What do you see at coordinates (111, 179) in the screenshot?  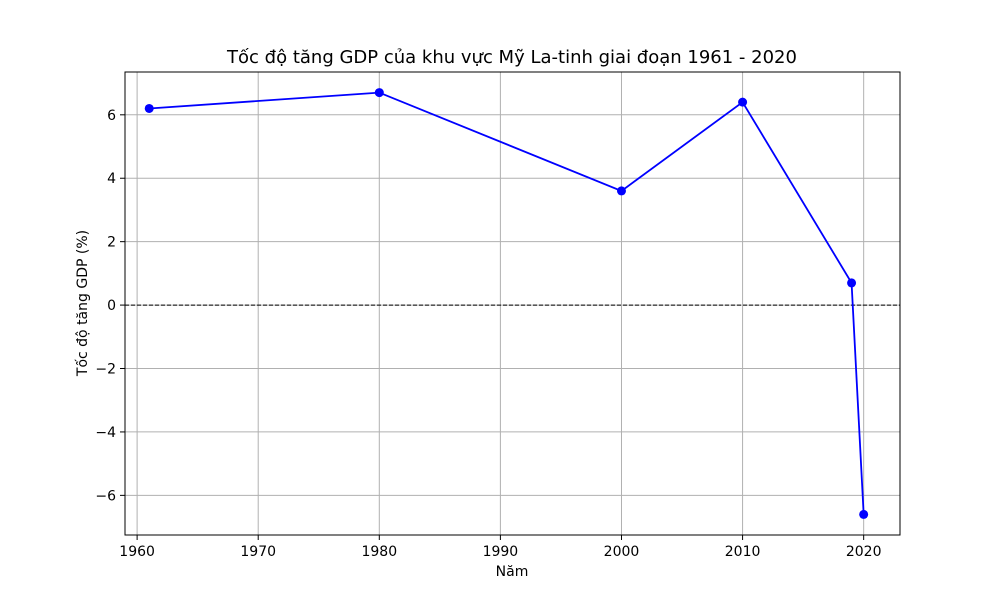 I see `y-tick-label: 4` at bounding box center [111, 179].